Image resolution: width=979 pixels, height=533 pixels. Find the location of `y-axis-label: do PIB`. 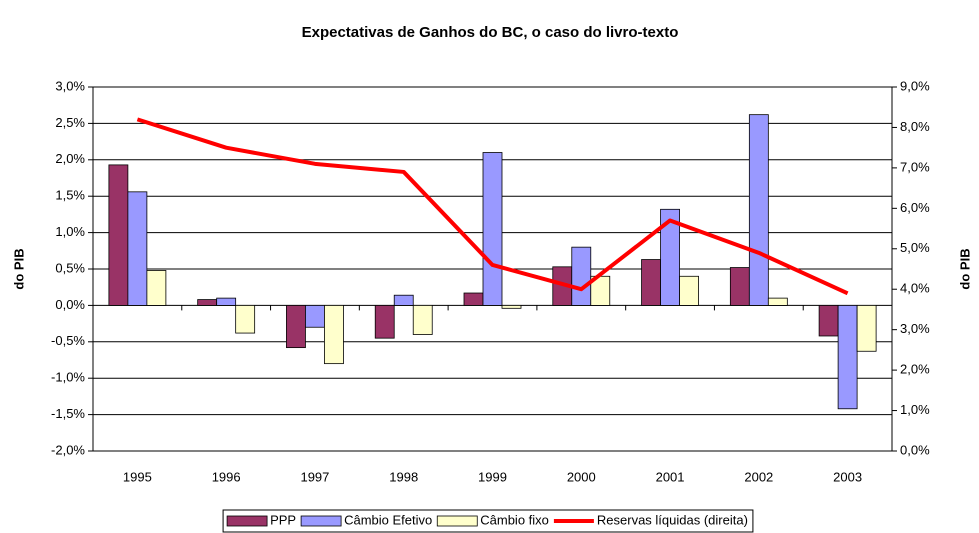

y-axis-label: do PIB is located at coordinates (18, 268).